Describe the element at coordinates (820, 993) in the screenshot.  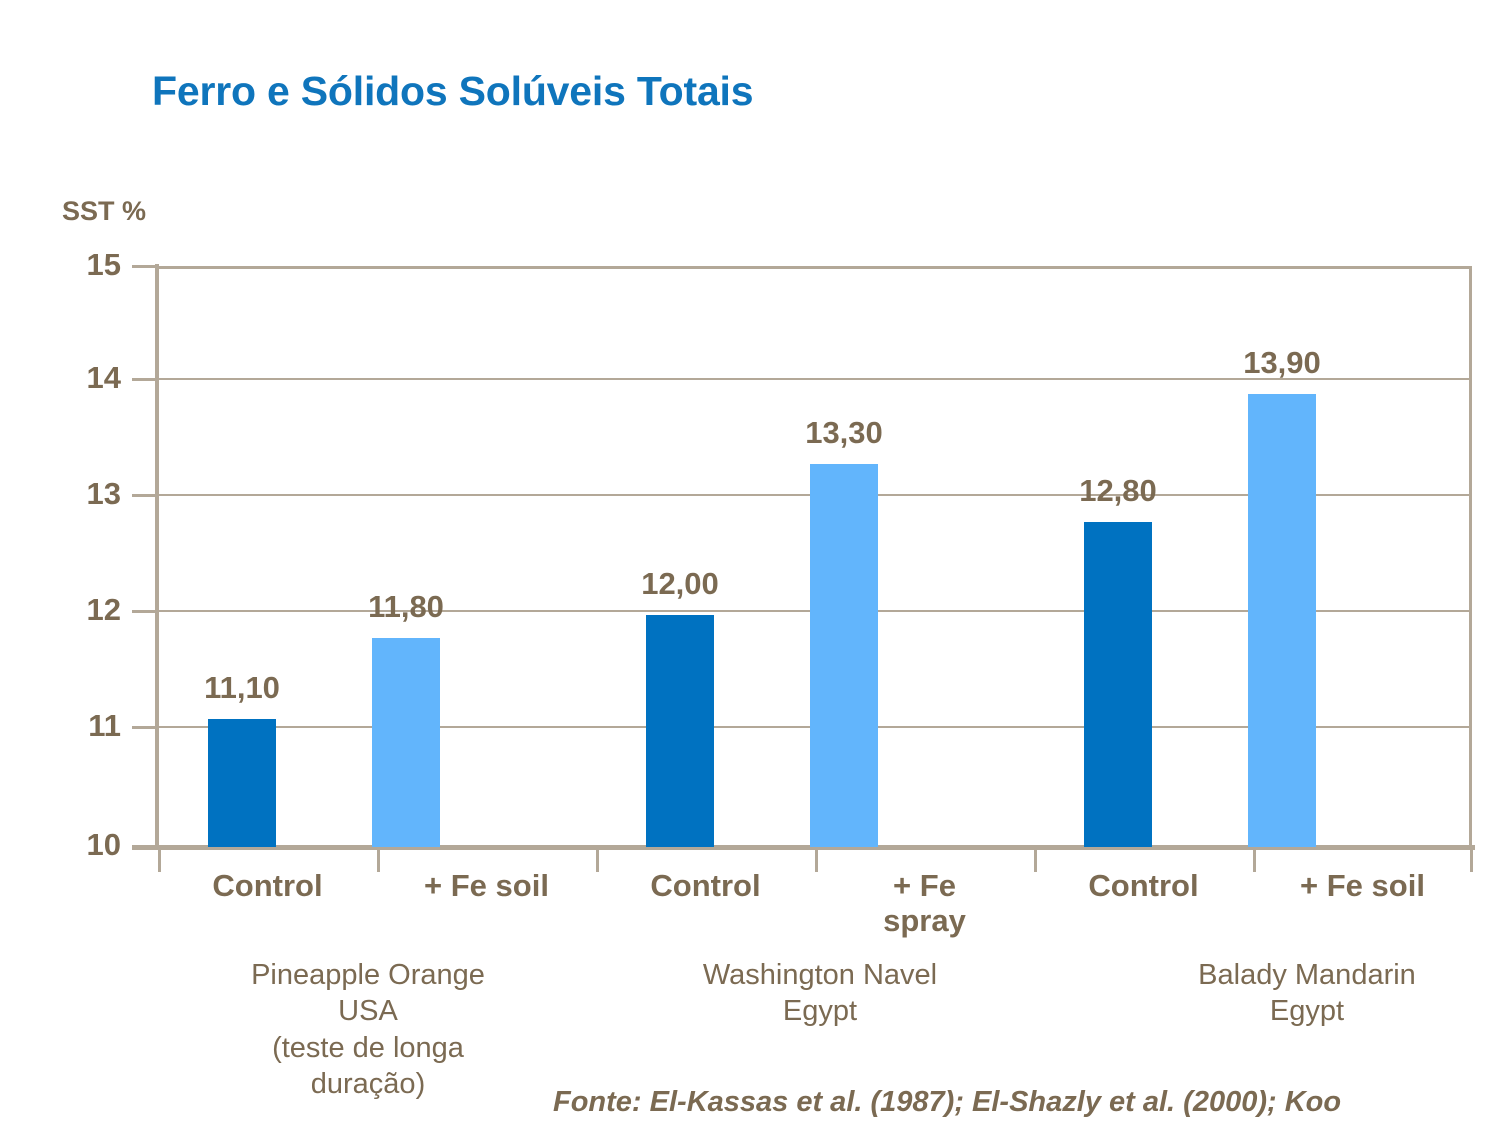
I see `group-caption-washington-navel: Washington Navel Egypt` at that location.